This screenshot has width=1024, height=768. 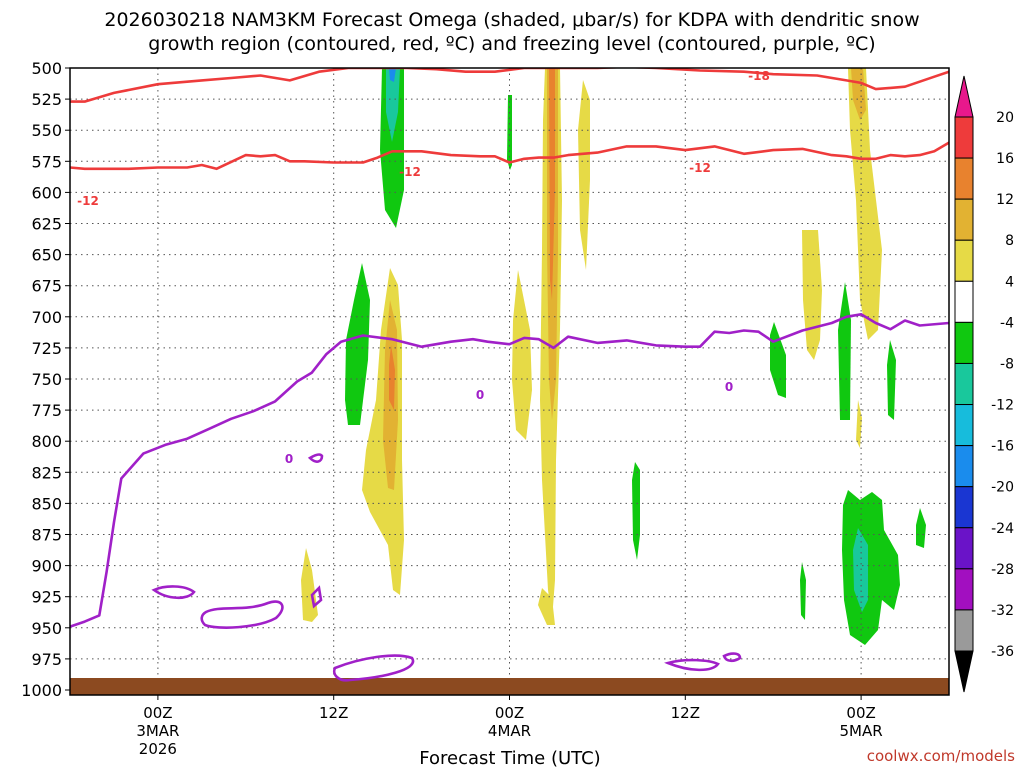 What do you see at coordinates (1002, 611) in the screenshot?
I see `colorbar-label: -32` at bounding box center [1002, 611].